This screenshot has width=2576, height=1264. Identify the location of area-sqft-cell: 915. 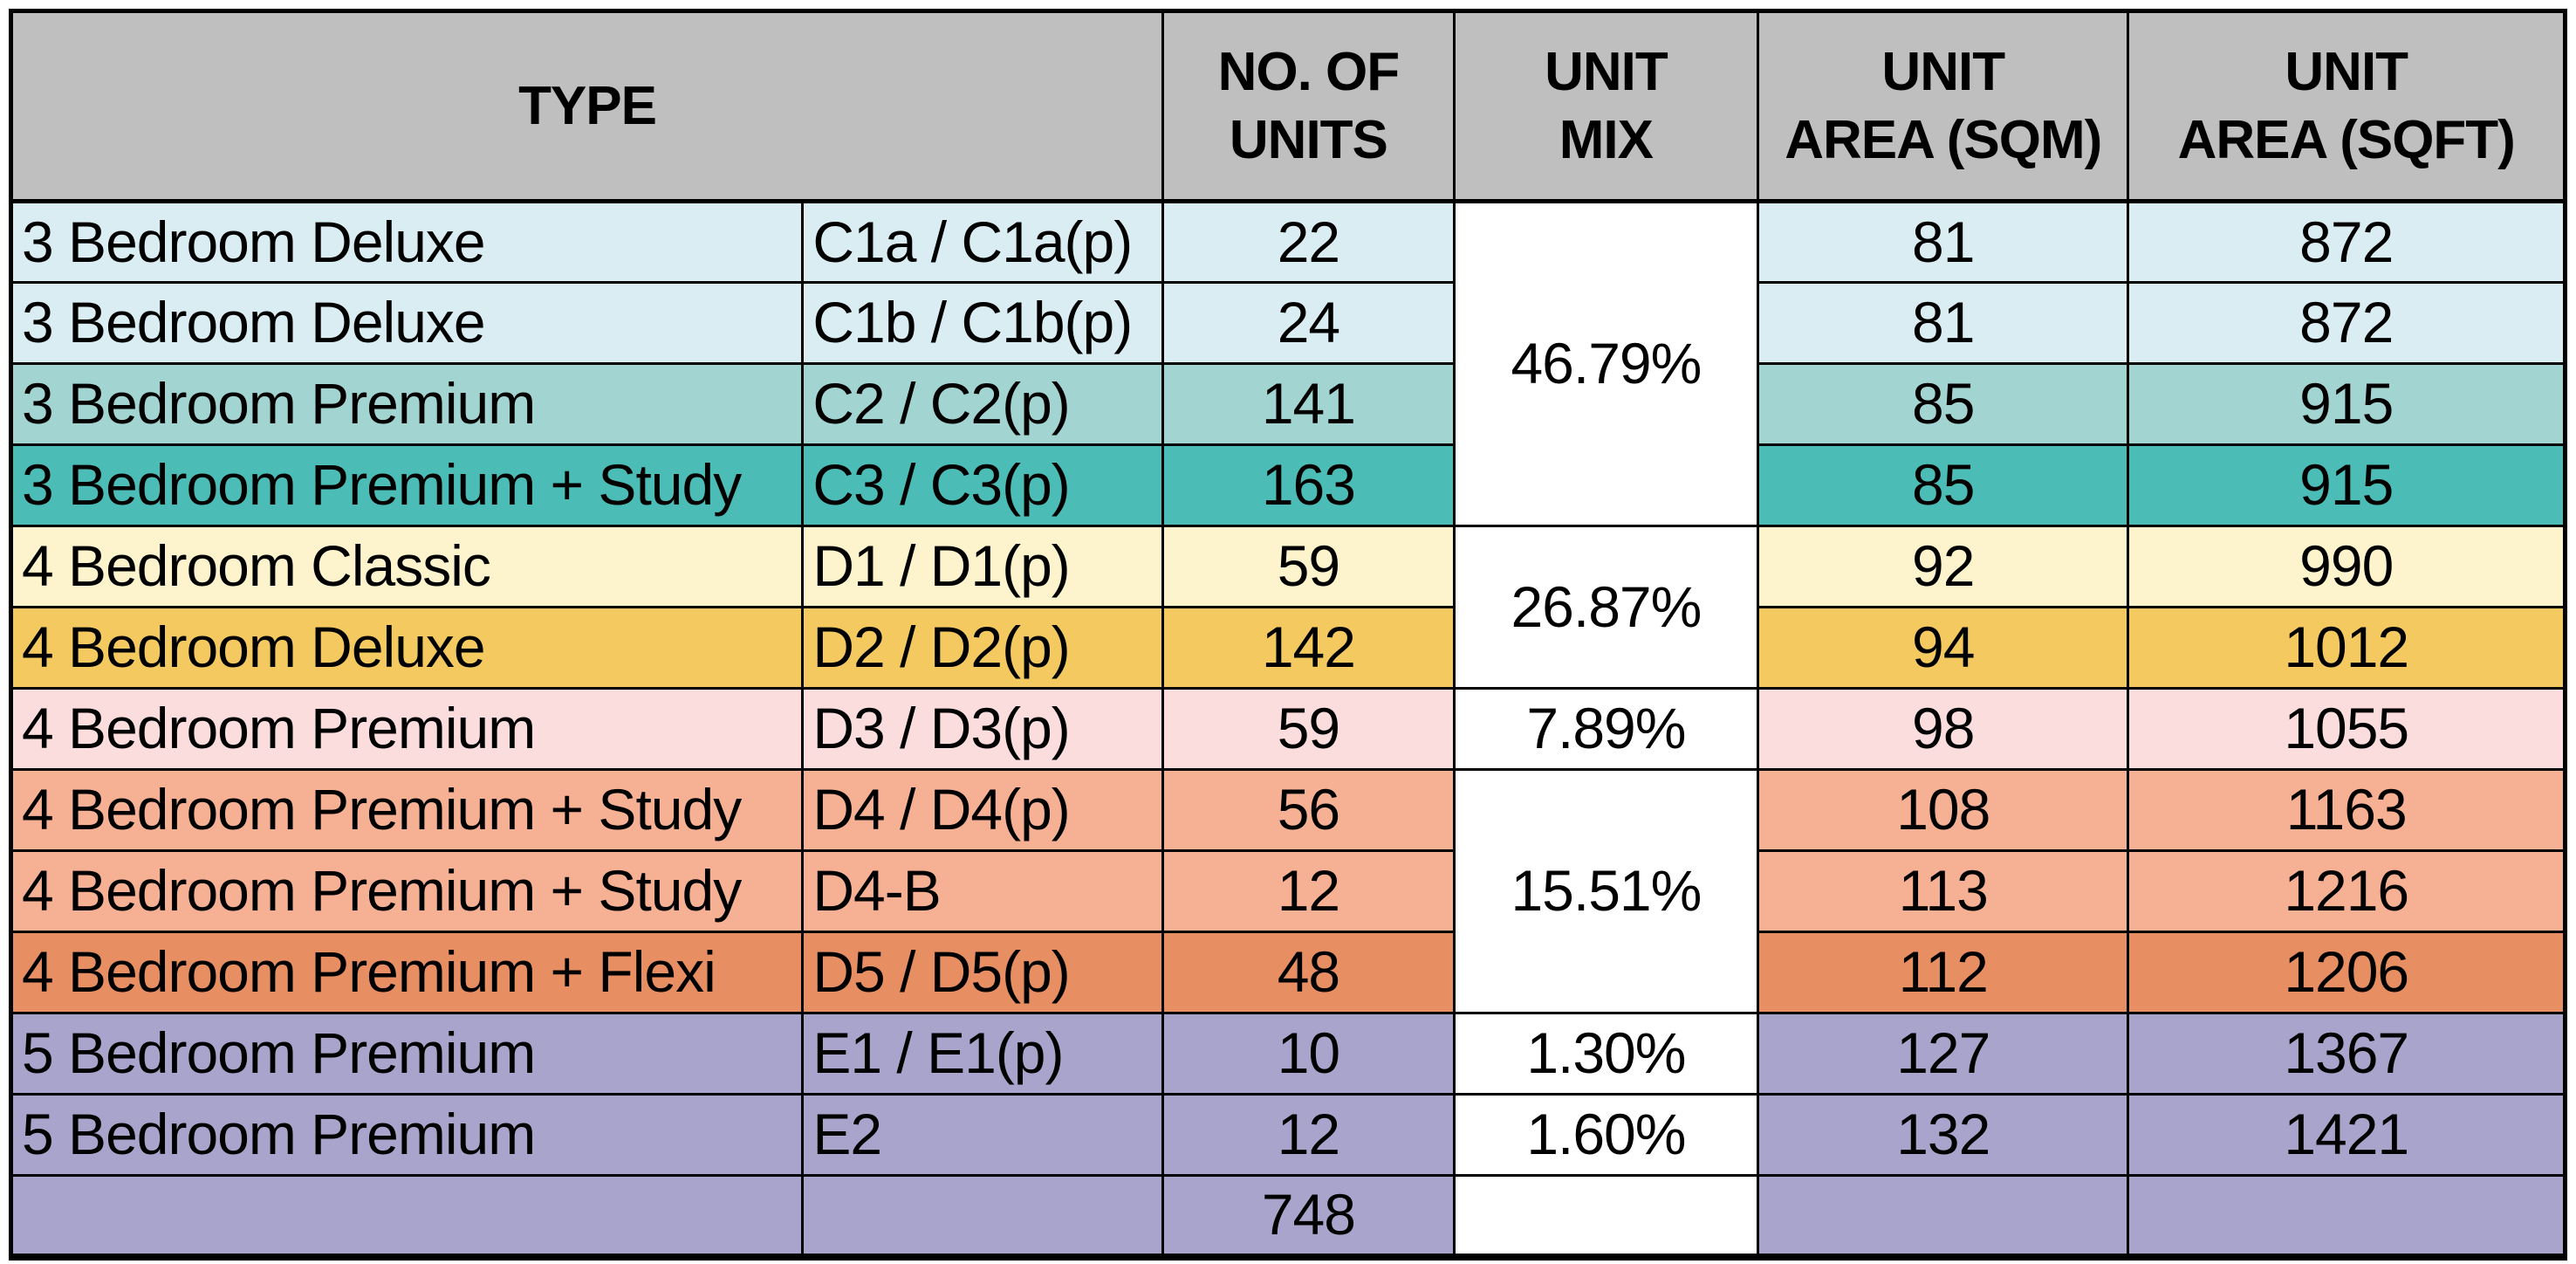
(2346, 404).